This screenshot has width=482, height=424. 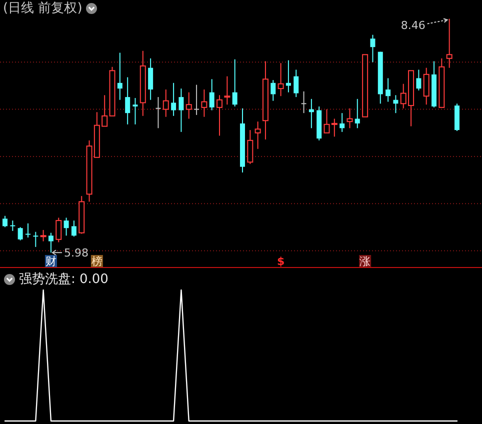 I want to click on annotation: 5.98, so click(x=76, y=253).